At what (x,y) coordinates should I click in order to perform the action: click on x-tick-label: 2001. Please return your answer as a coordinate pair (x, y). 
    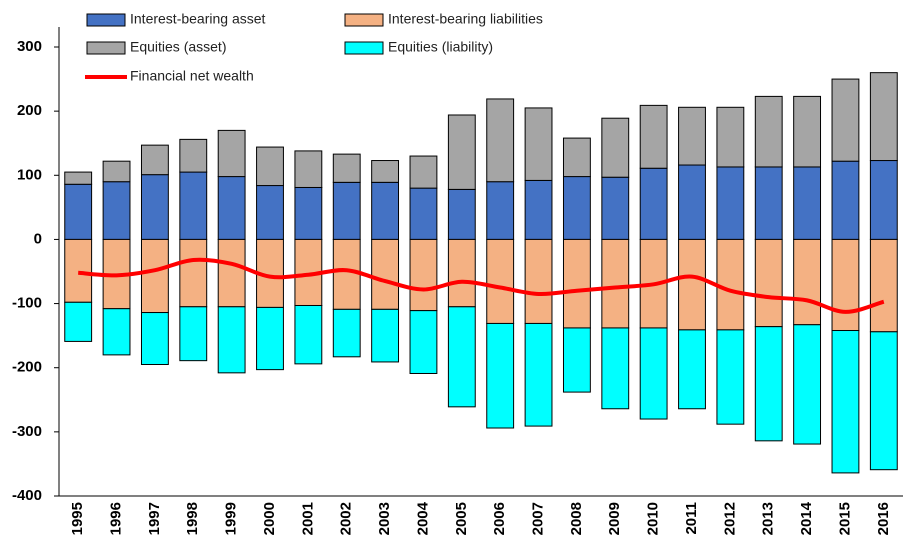
    Looking at the image, I should click on (307, 518).